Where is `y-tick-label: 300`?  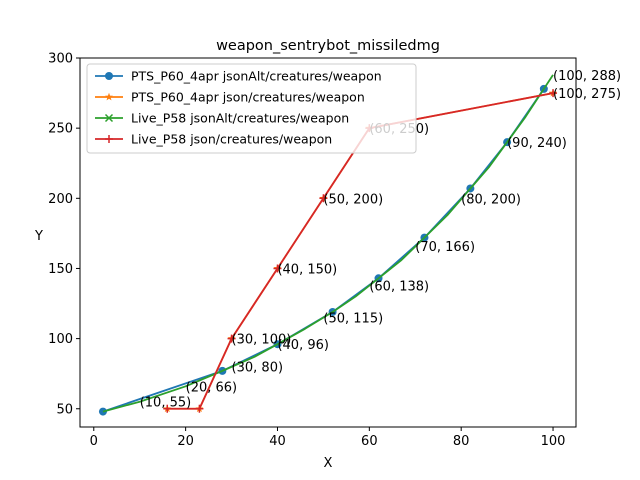 y-tick-label: 300 is located at coordinates (60, 59).